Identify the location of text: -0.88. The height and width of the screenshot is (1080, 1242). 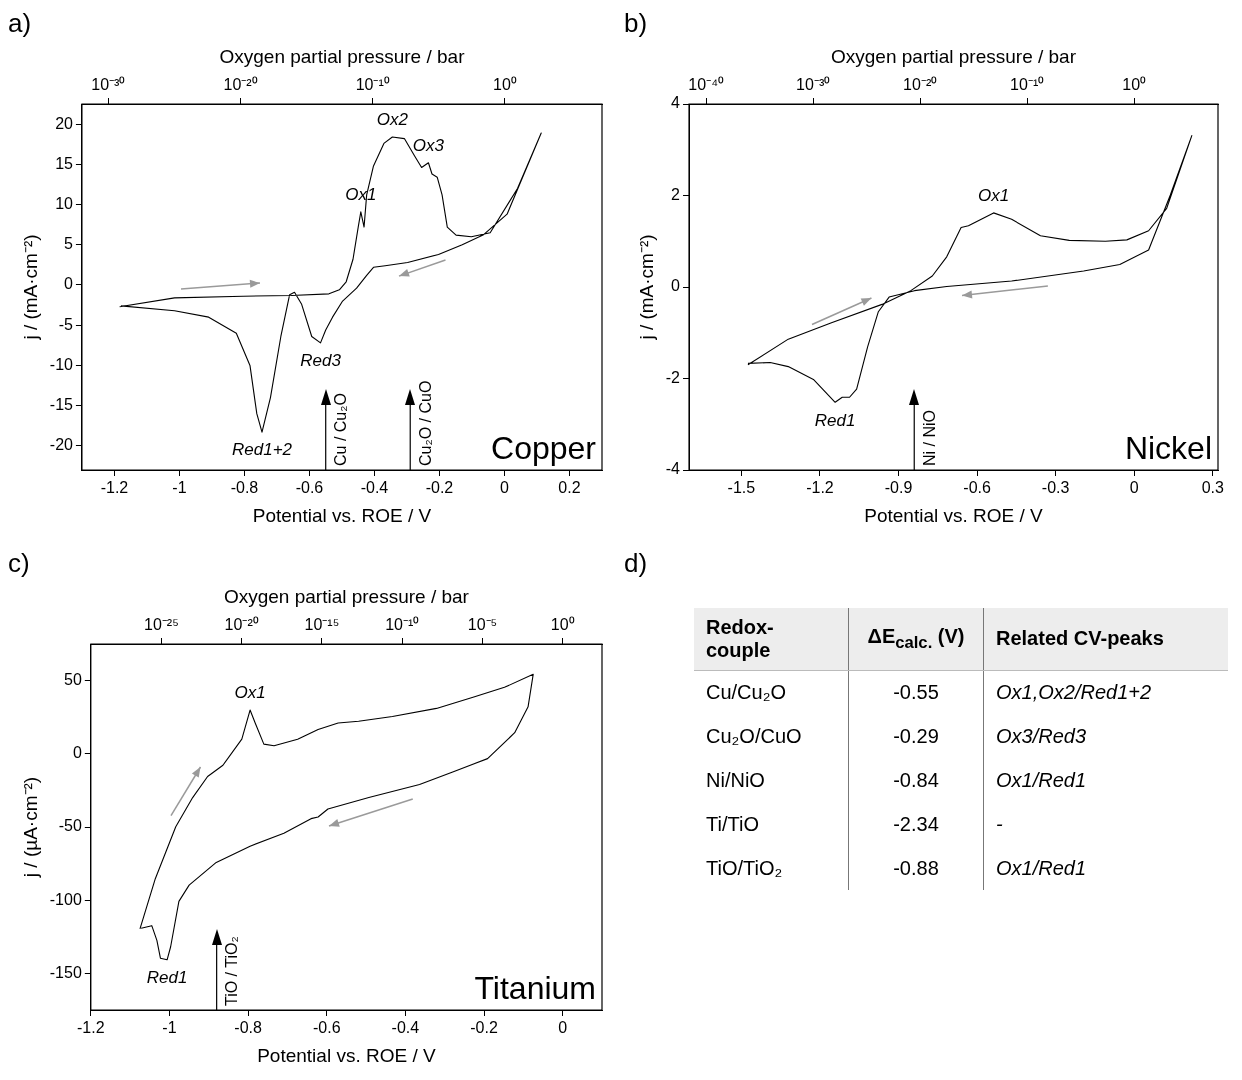
(916, 868).